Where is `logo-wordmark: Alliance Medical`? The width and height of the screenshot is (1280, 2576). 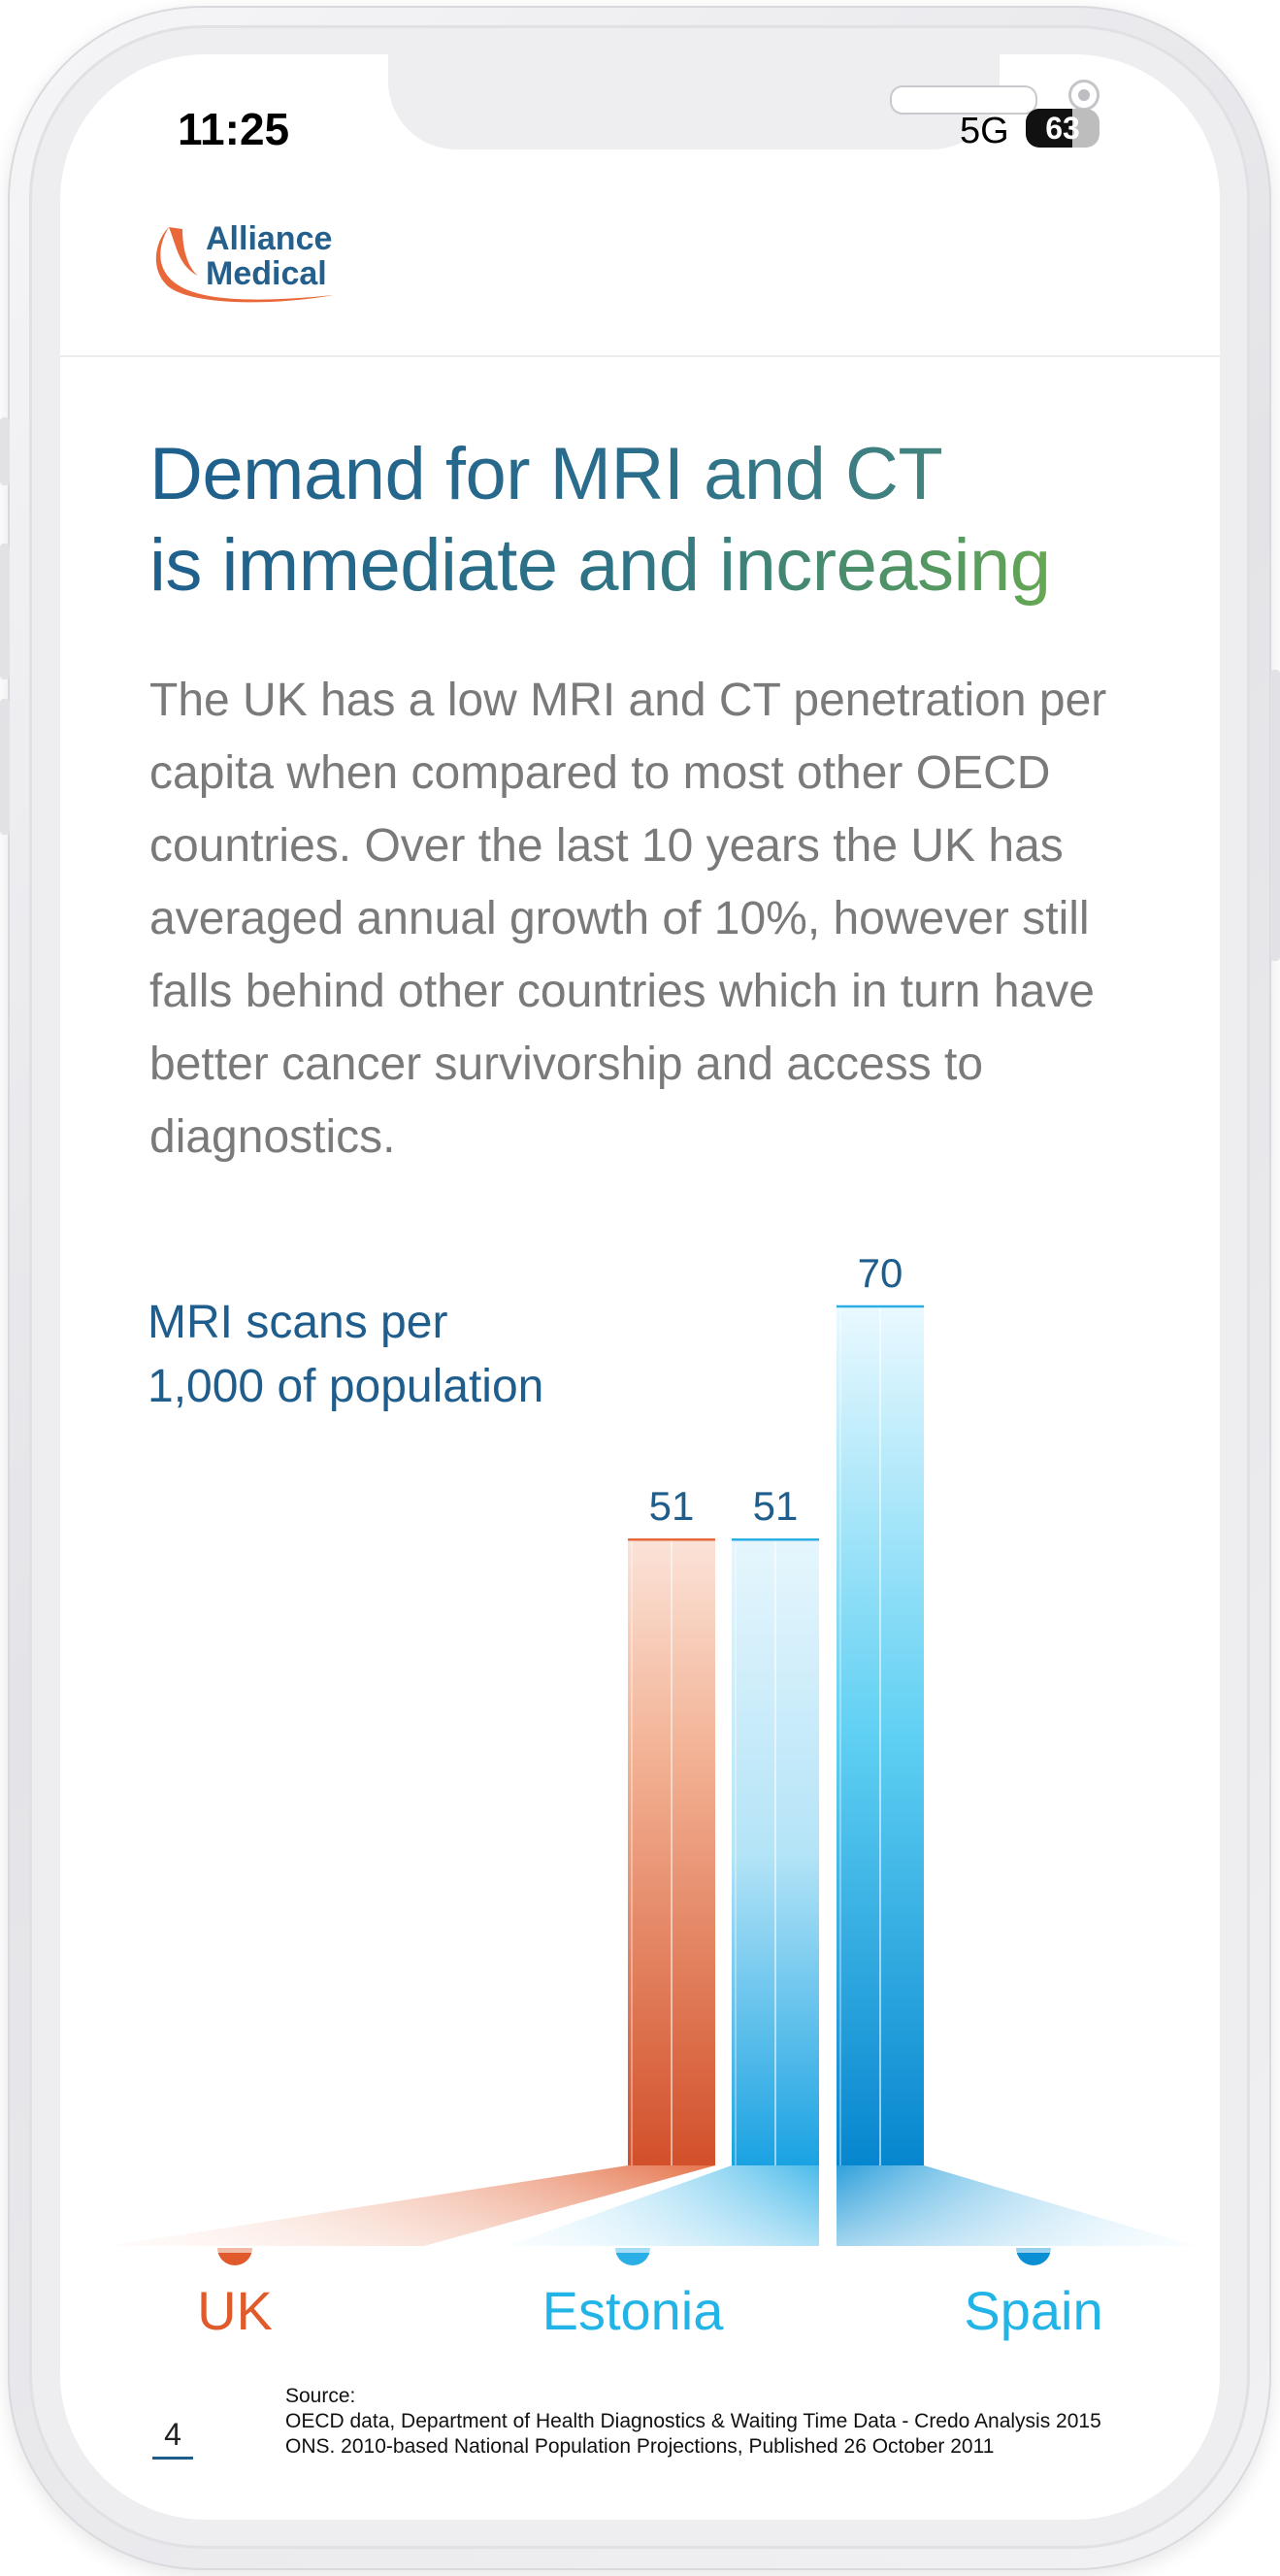
logo-wordmark: Alliance Medical is located at coordinates (269, 256).